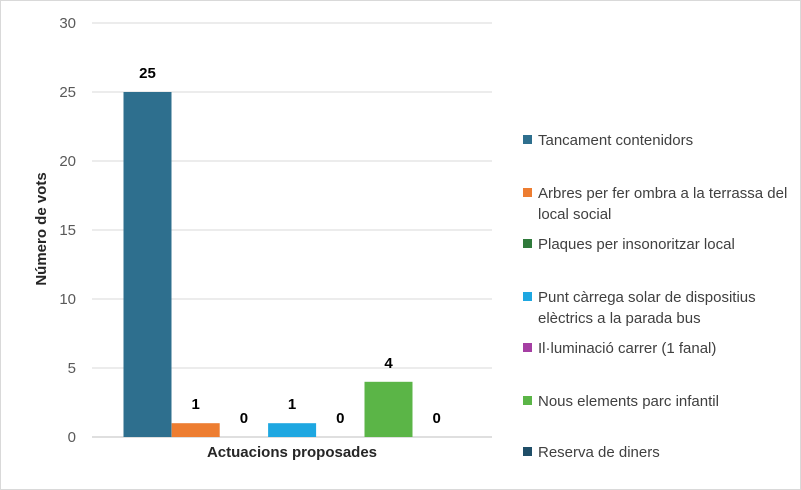 This screenshot has width=801, height=490. I want to click on x-axis-label: Actuacions proposades, so click(292, 452).